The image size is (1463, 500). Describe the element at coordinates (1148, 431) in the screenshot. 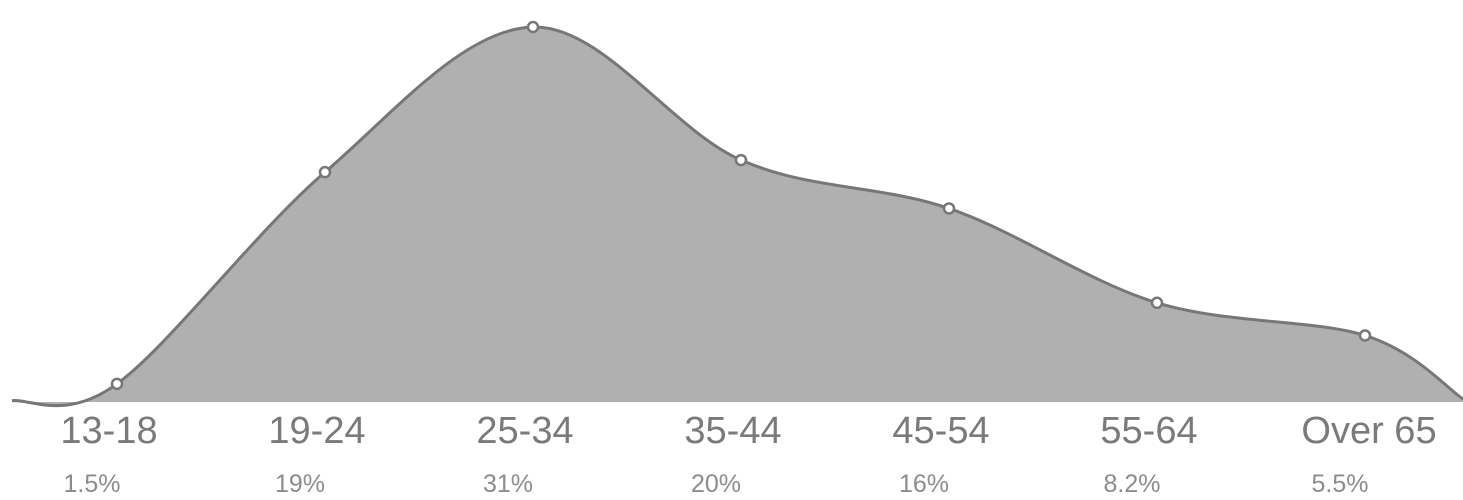

I see `category-label-5: 55-64` at that location.